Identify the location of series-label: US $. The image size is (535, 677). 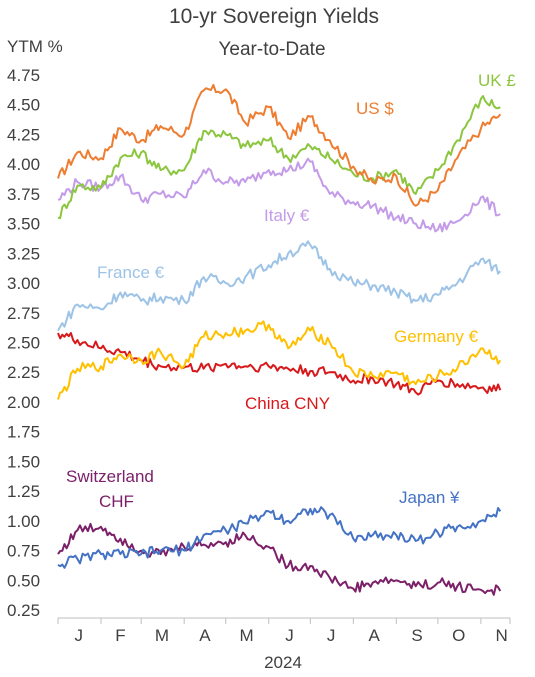
(375, 108).